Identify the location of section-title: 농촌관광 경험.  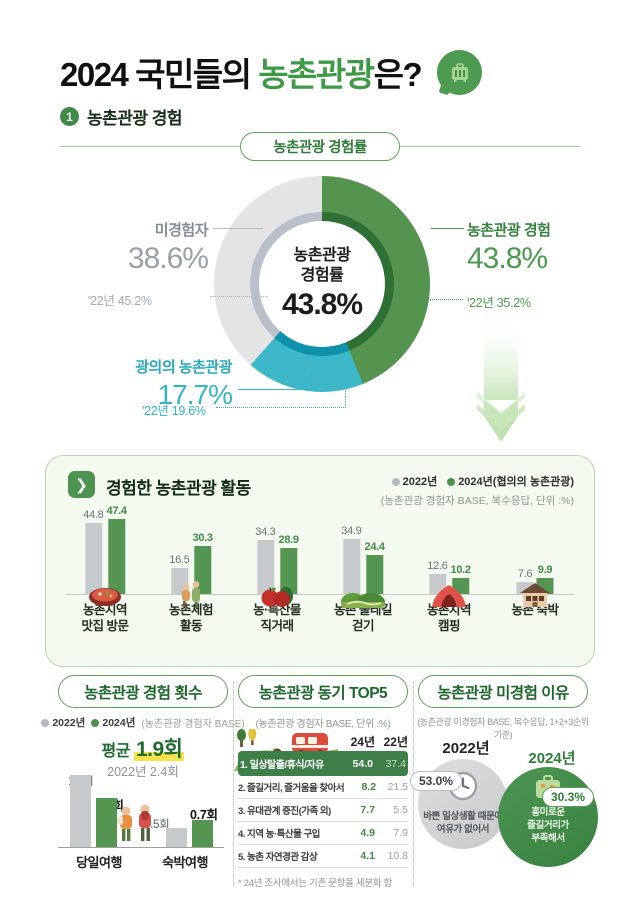
(135, 118).